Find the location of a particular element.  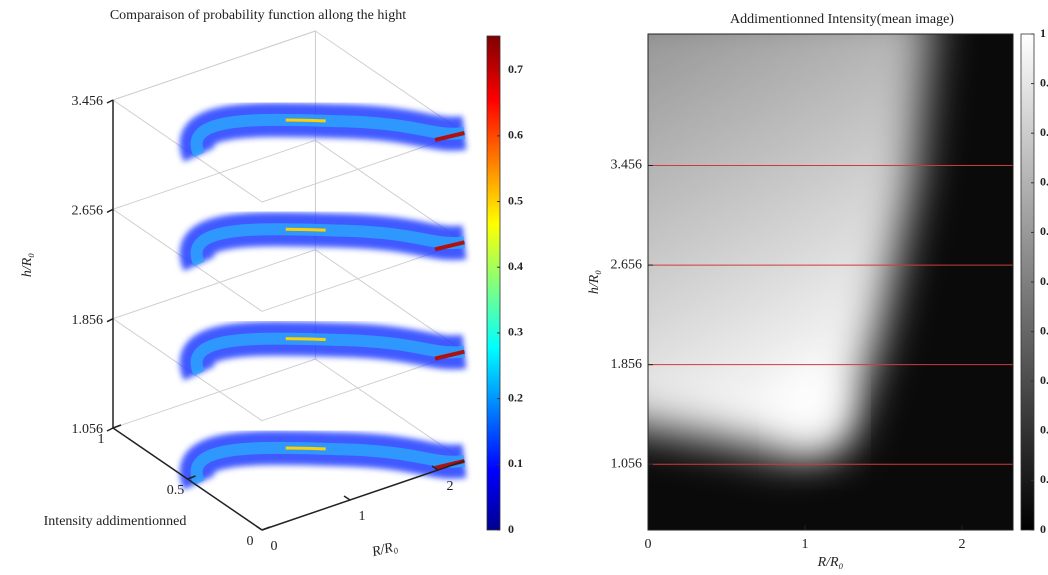

z-tick-label: 3.456 is located at coordinates (88, 101).